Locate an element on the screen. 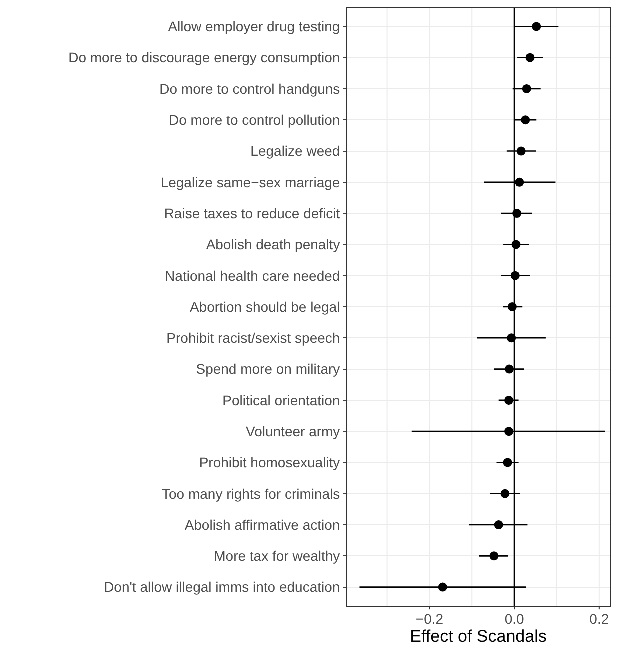 The height and width of the screenshot is (654, 624). x-axis-title: Effect of Scandals is located at coordinates (478, 636).